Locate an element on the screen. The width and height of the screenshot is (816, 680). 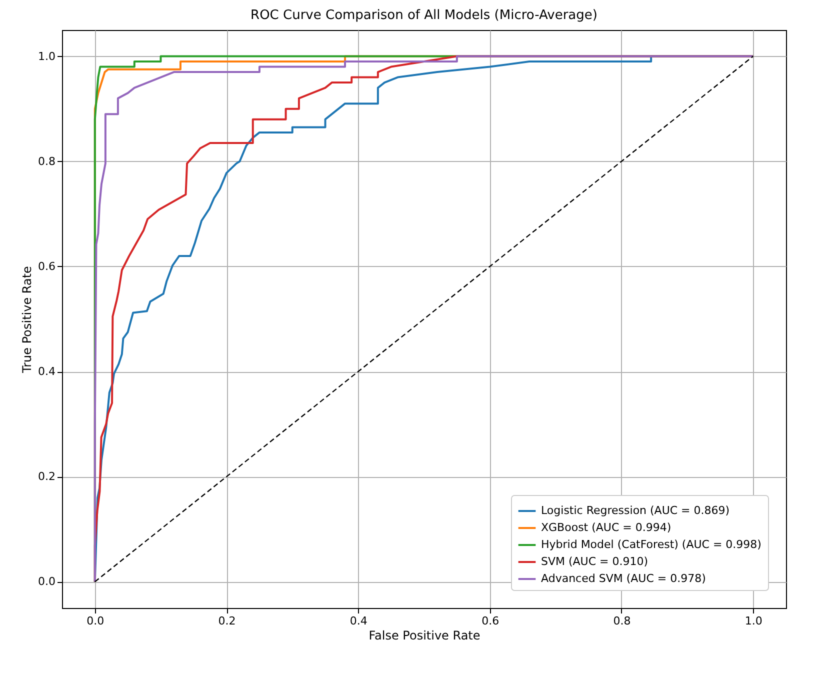
y-tick-label: 0.8 is located at coordinates (47, 161).